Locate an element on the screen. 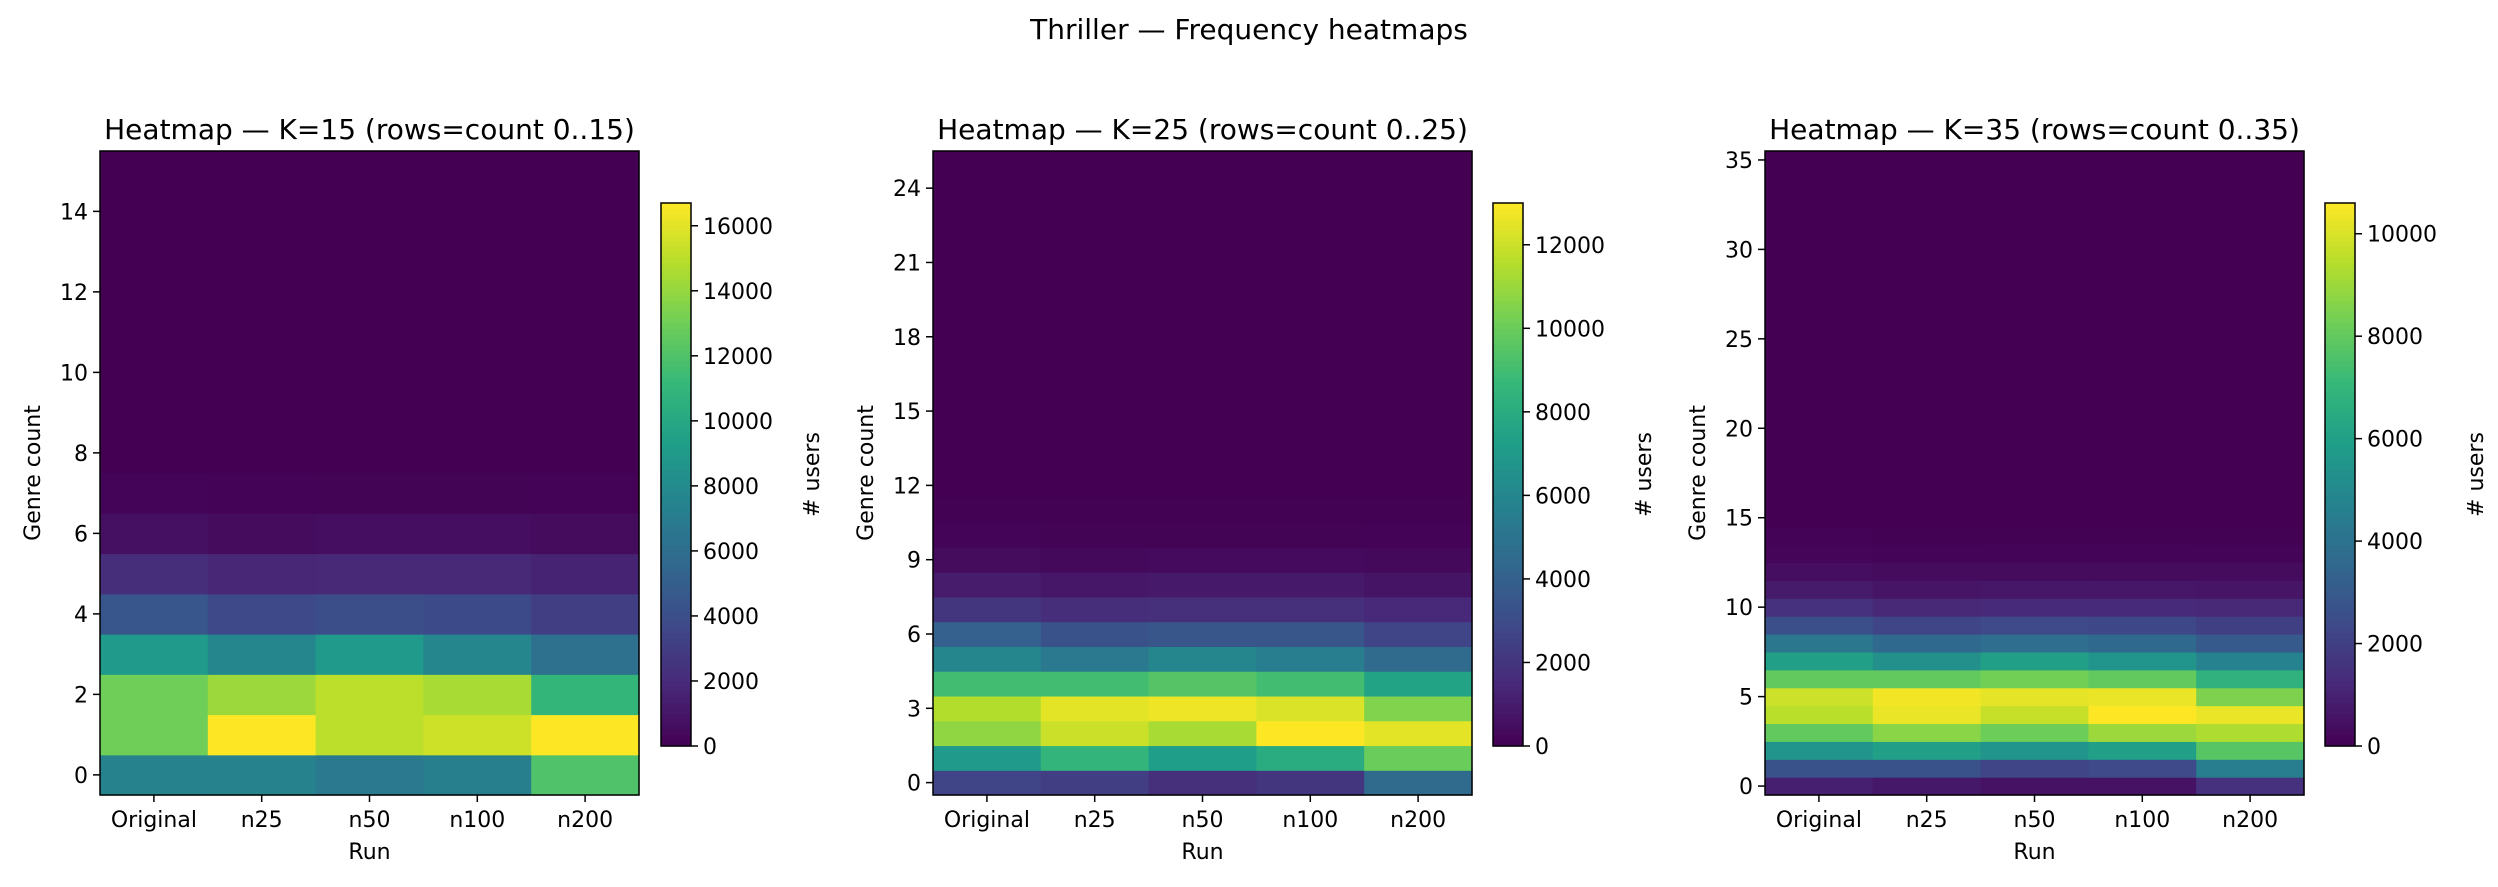 The height and width of the screenshot is (887, 2498). colorbar-tick-label: 0 is located at coordinates (1542, 747).